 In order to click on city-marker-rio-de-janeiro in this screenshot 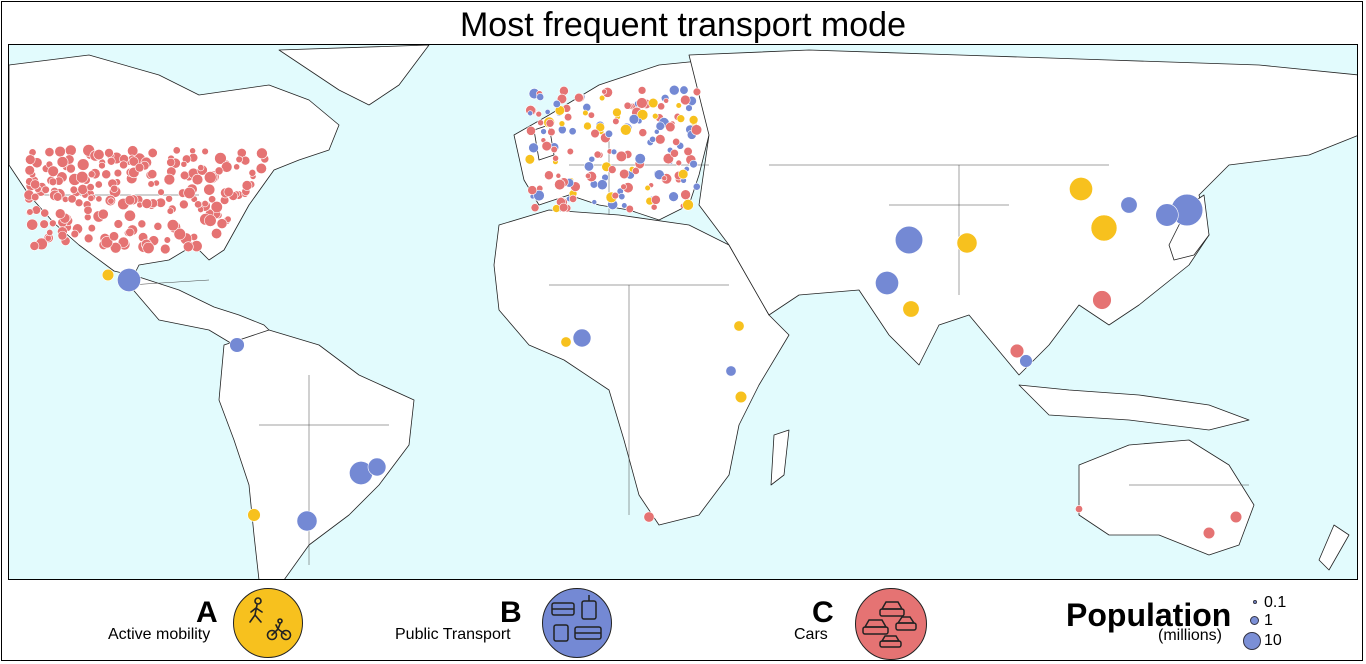, I will do `click(377, 467)`.